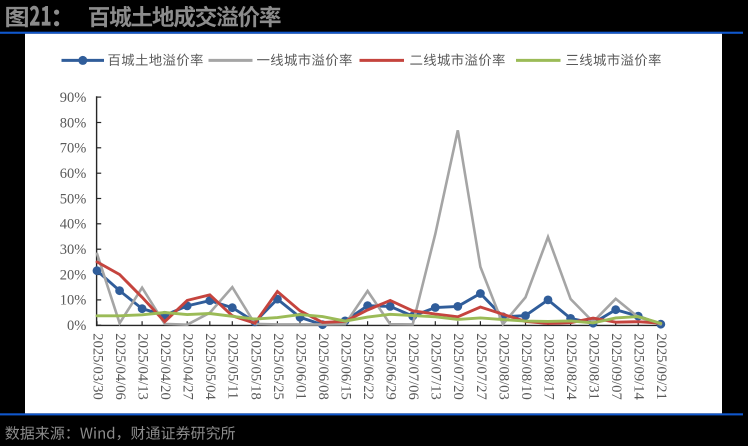  I want to click on svg-text: 40%, so click(73, 225).